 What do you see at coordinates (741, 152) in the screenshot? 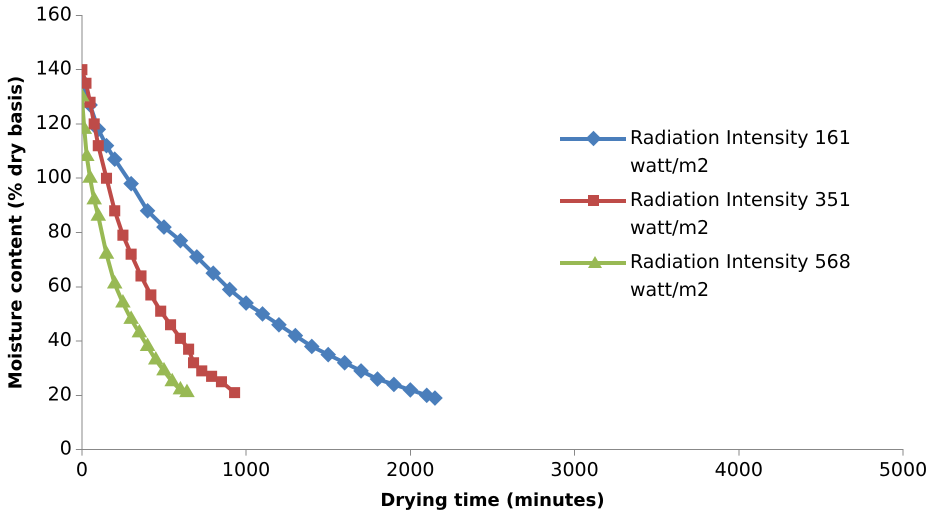
I see `legend-label: Radiation Intensity 161 watt/m2` at bounding box center [741, 152].